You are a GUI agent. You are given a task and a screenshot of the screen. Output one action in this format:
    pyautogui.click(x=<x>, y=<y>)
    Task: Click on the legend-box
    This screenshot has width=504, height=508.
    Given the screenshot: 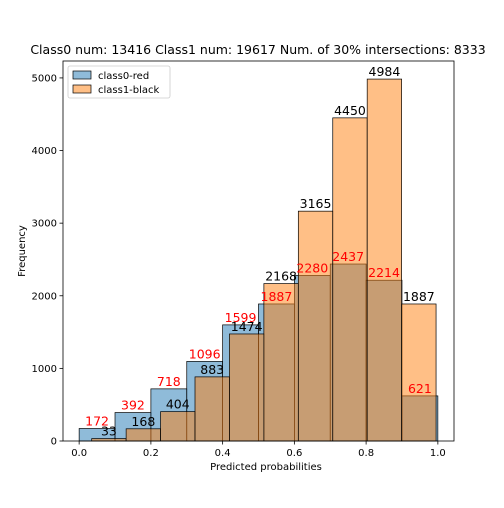 What is the action you would take?
    pyautogui.click(x=119, y=82)
    